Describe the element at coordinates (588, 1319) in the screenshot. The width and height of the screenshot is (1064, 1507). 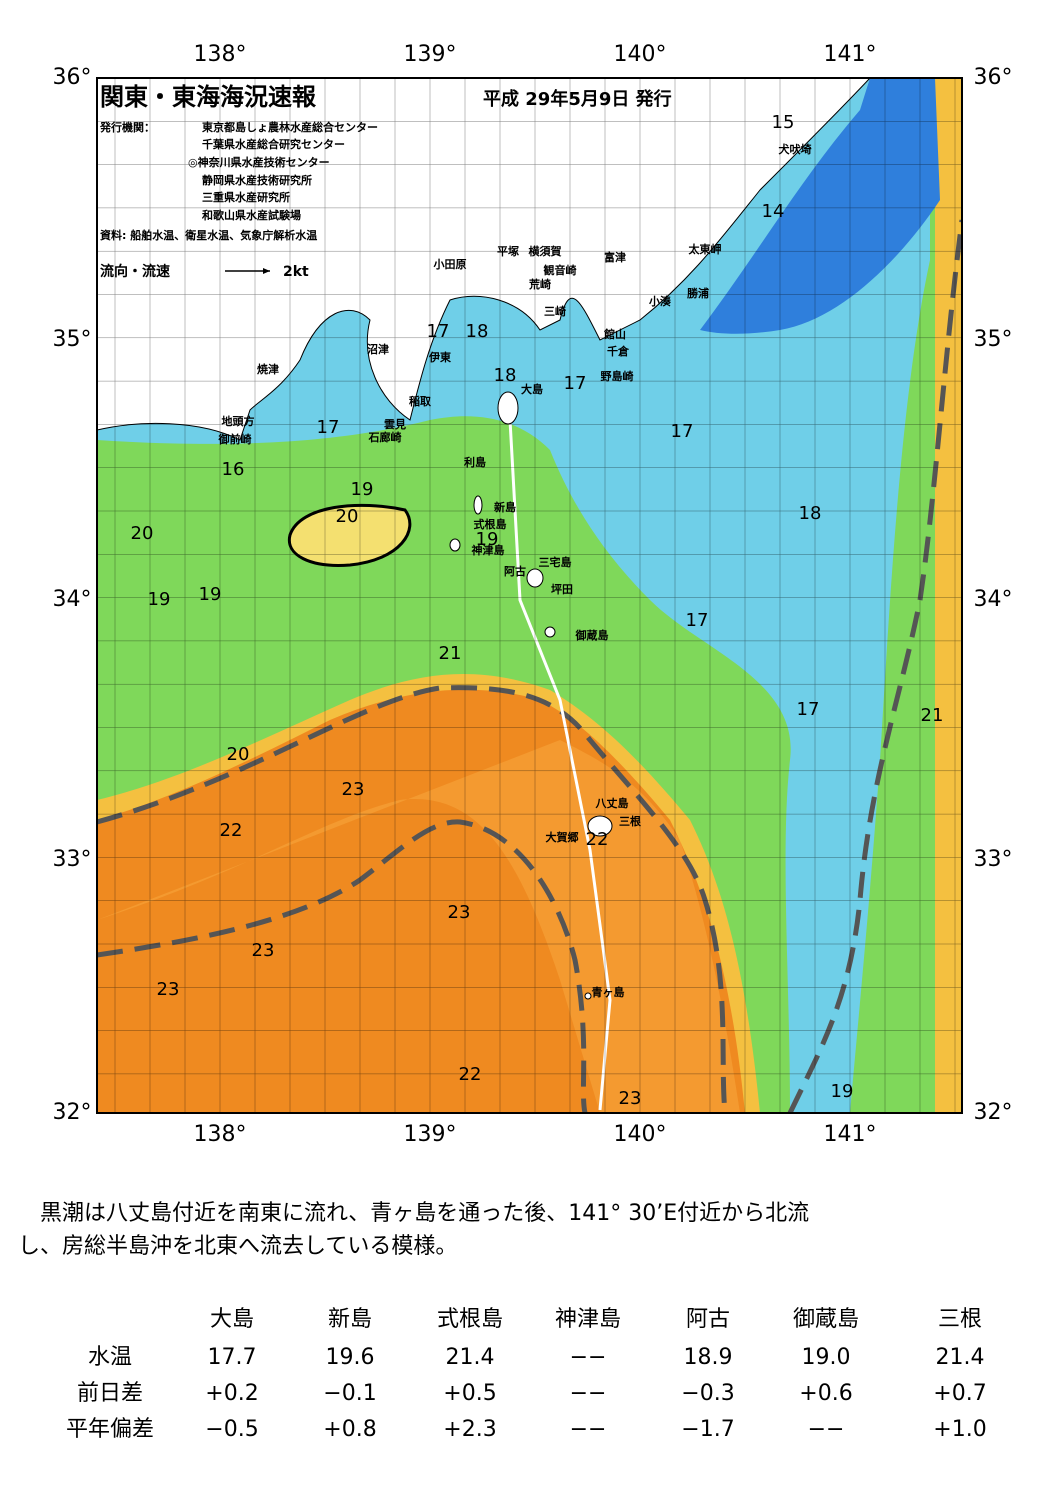
I see `column-header: 神津島` at that location.